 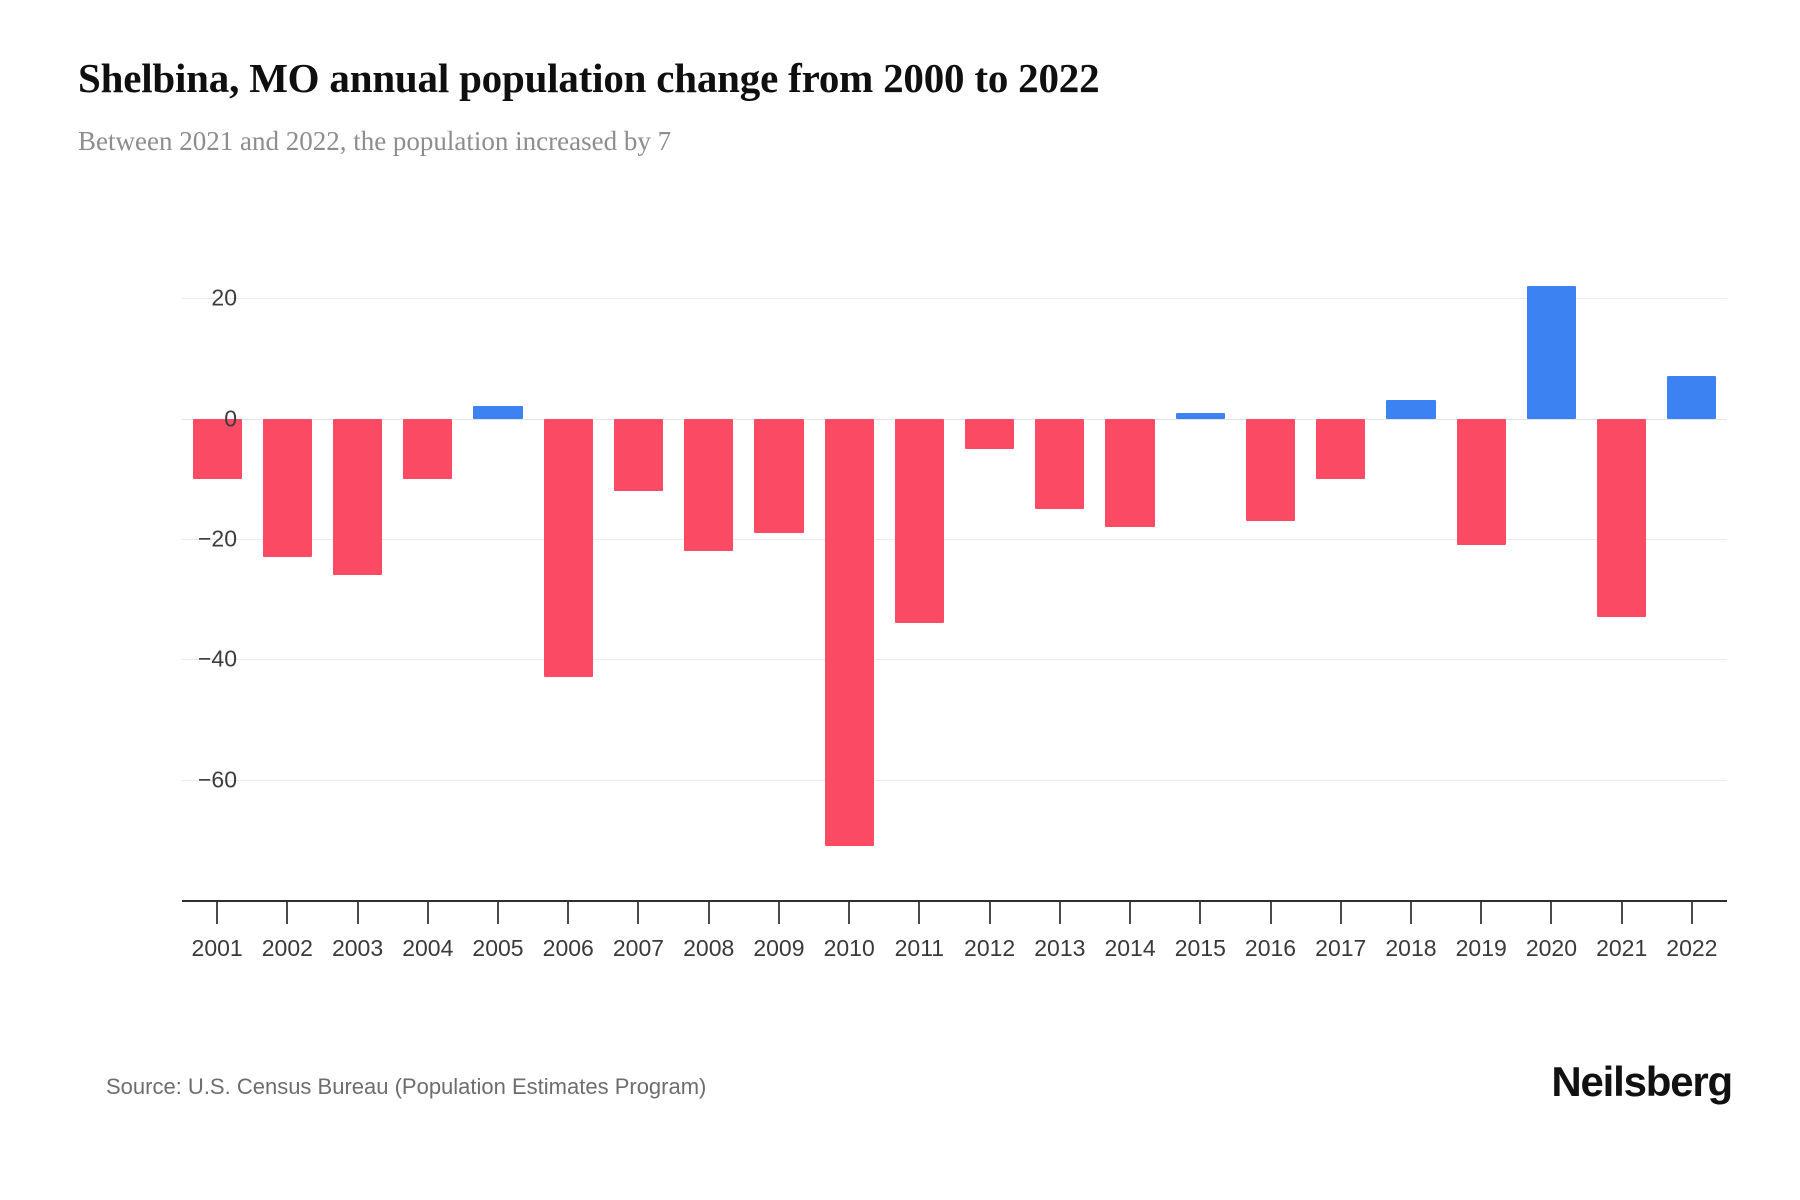 What do you see at coordinates (990, 433) in the screenshot?
I see `bar-2012` at bounding box center [990, 433].